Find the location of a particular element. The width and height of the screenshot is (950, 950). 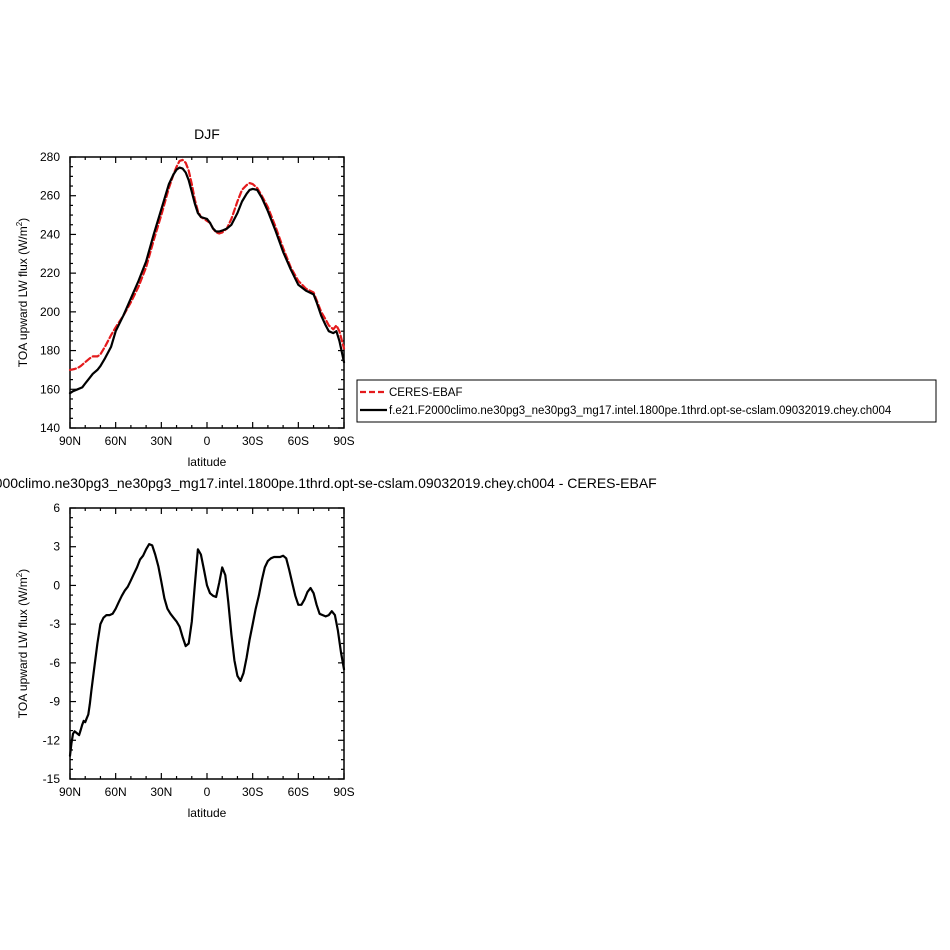

legend-label: CERES-EBAF is located at coordinates (426, 393).